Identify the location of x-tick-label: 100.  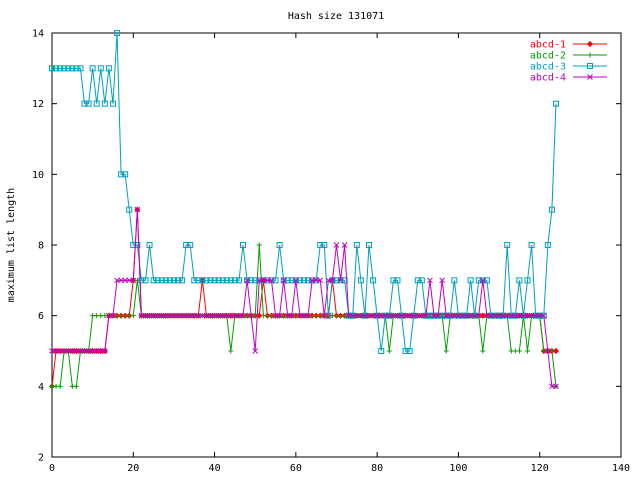
(458, 468).